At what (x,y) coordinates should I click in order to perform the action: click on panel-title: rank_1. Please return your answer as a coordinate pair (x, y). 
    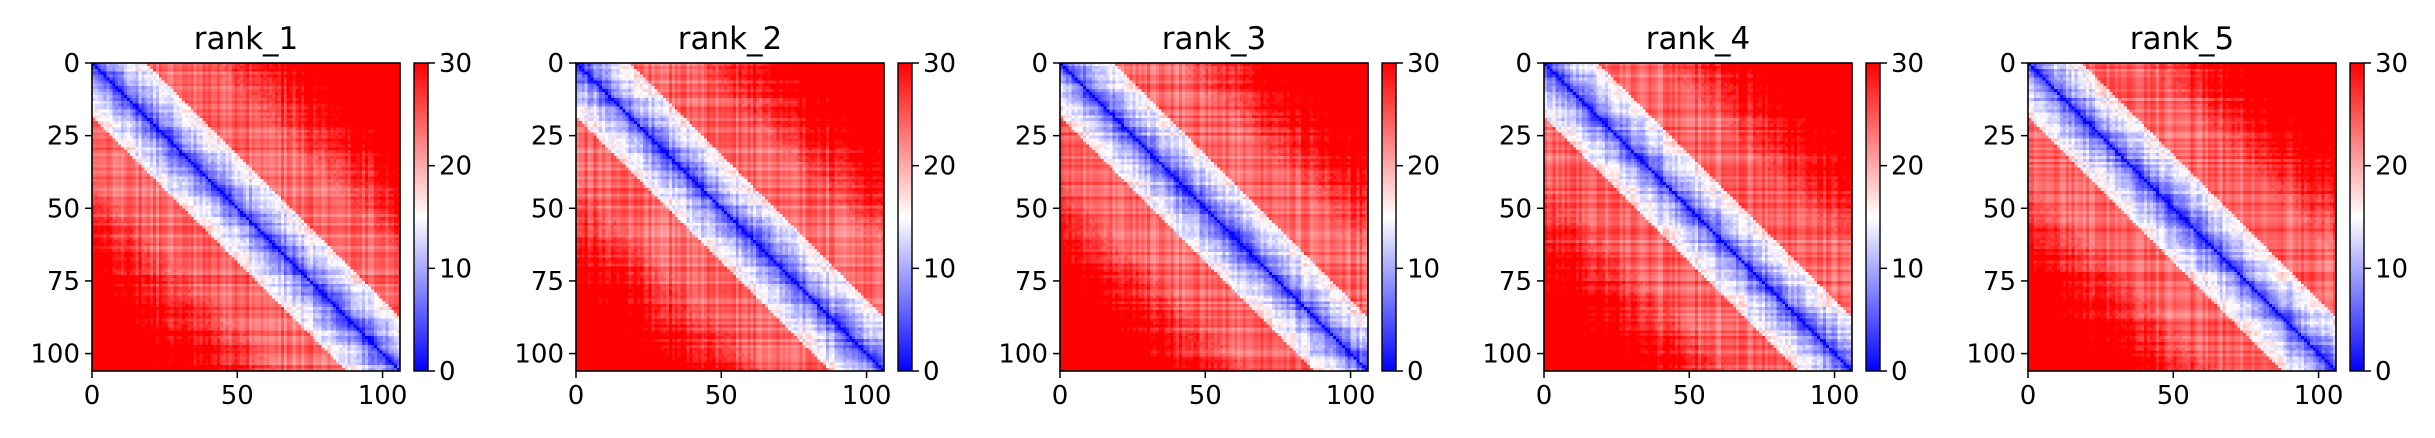
    Looking at the image, I should click on (246, 39).